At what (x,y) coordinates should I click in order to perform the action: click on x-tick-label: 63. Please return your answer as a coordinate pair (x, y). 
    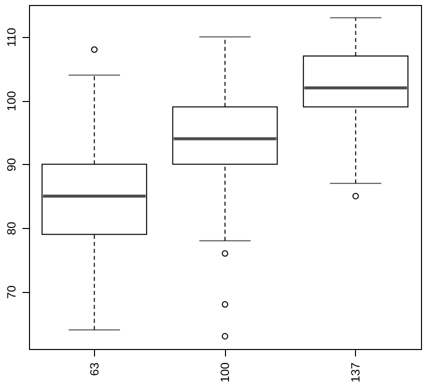
    Looking at the image, I should click on (94, 369).